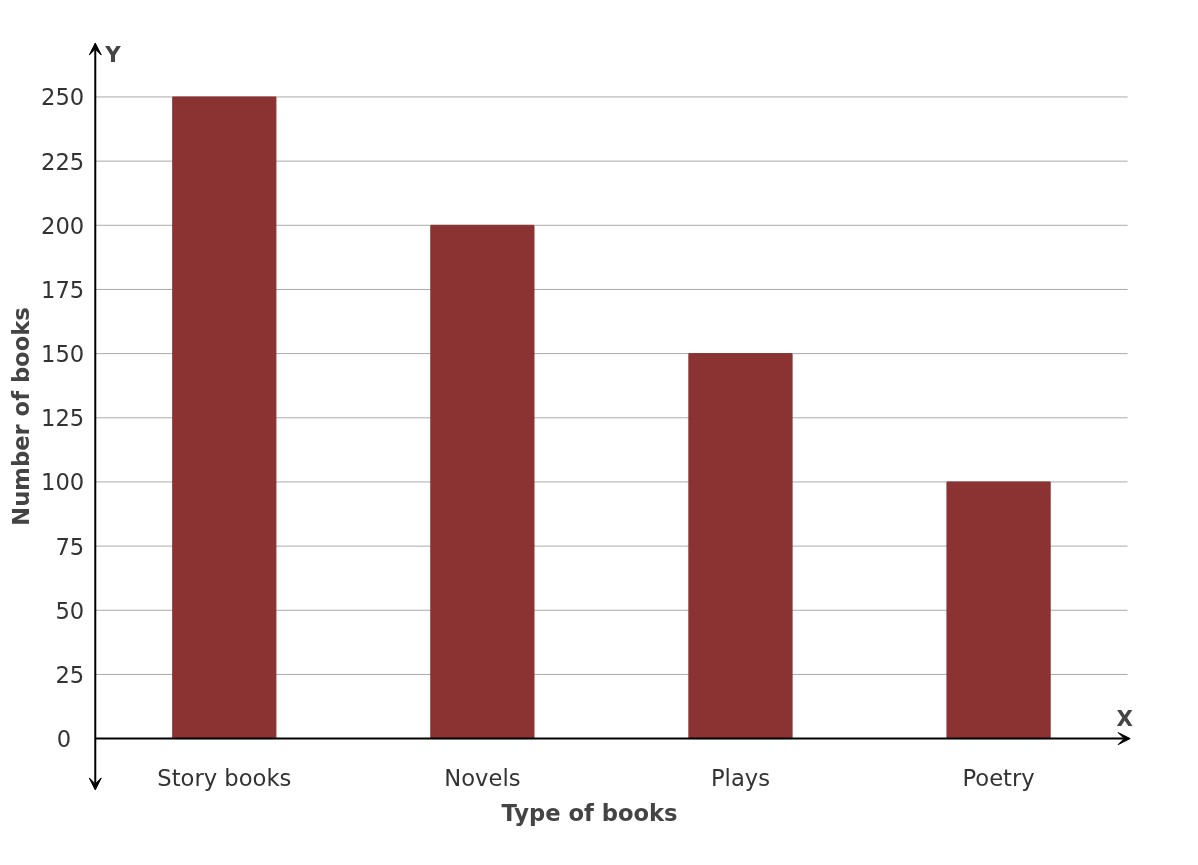  I want to click on x-tick-label: Poetry, so click(998, 777).